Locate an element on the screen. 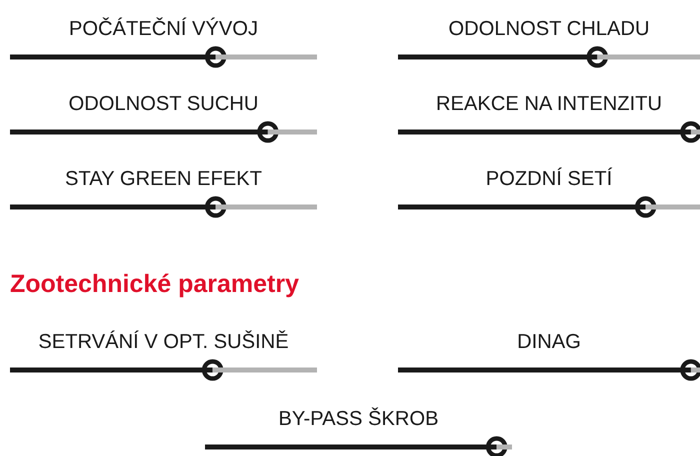 The height and width of the screenshot is (456, 700). y-tick-label: BY-PASS ŠKROB is located at coordinates (359, 416).